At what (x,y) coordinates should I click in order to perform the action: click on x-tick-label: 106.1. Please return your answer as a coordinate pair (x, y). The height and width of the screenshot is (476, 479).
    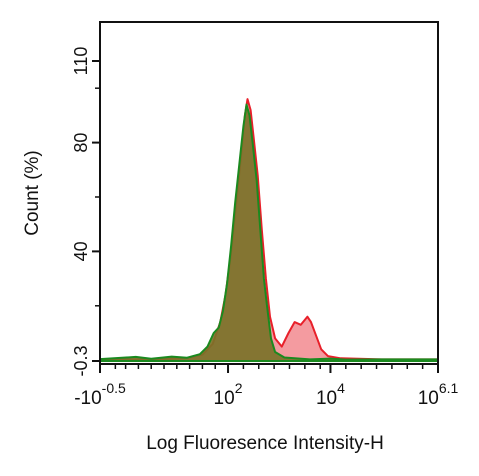
    Looking at the image, I should click on (438, 394).